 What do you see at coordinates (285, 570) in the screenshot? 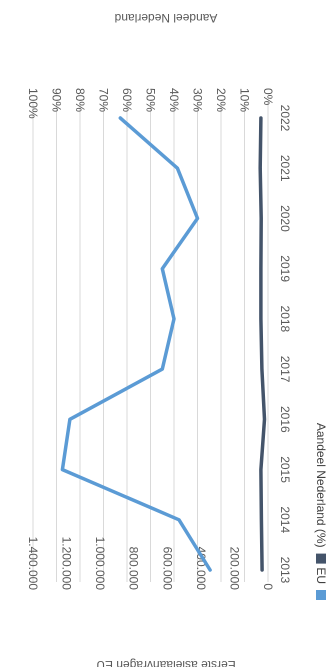
I see `x-tick-label: 2013` at bounding box center [285, 570].